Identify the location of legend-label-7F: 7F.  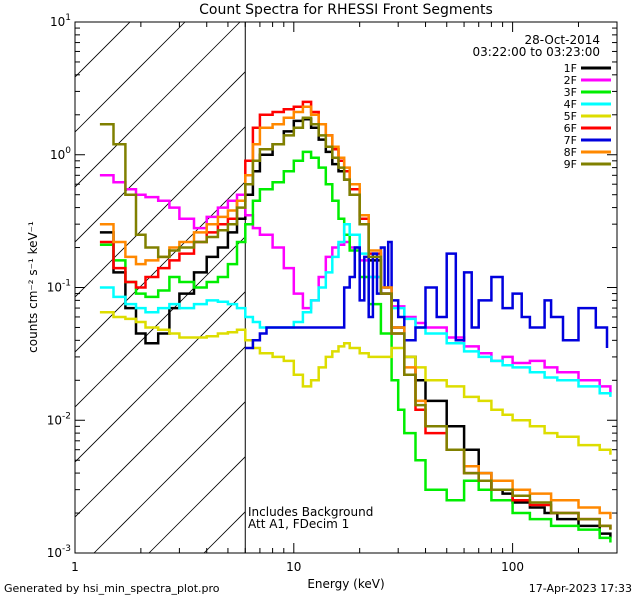
(570, 140).